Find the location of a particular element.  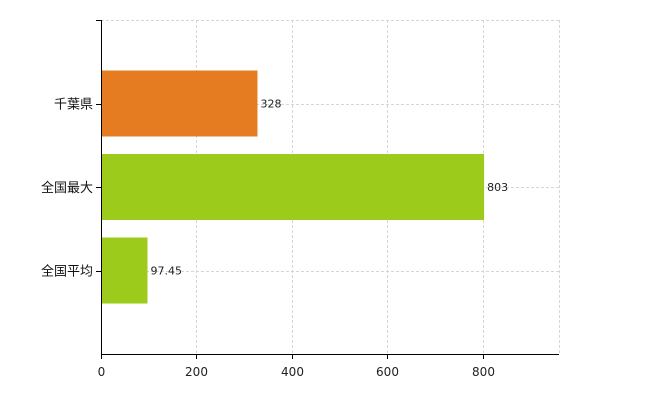

x-tick-label: 600 is located at coordinates (387, 372).